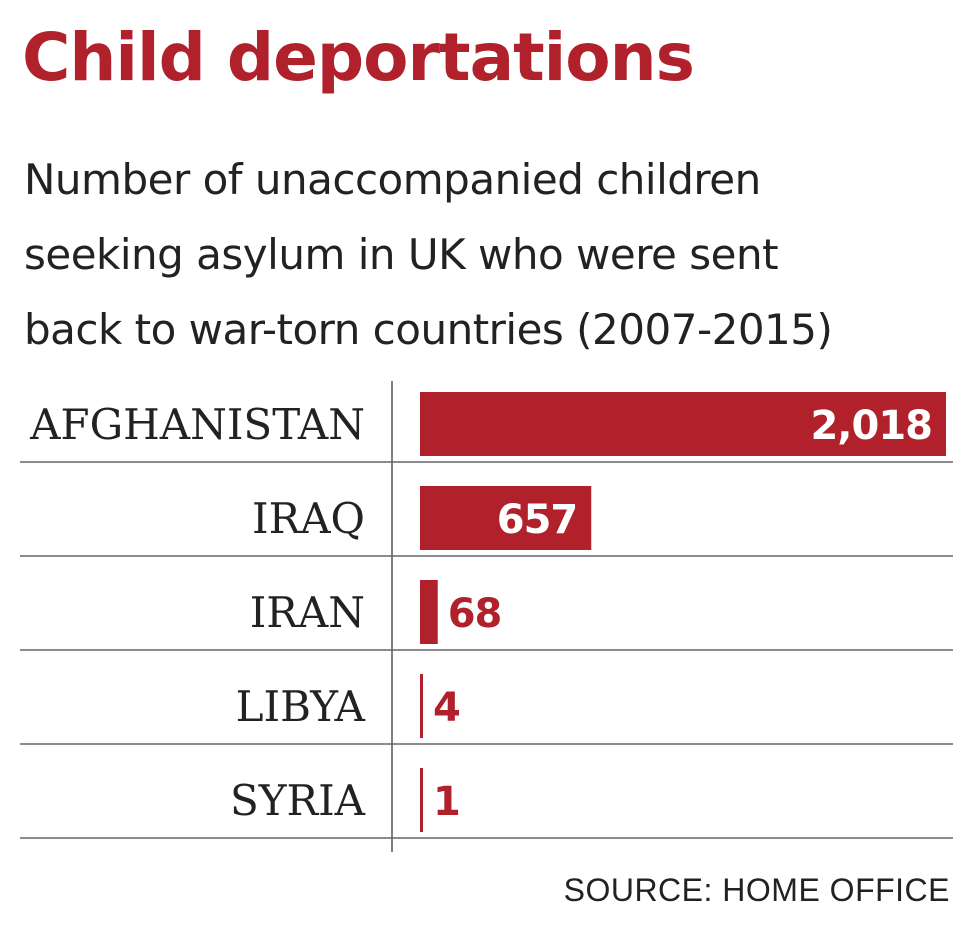 This screenshot has height=935, width=980. I want to click on subtitle-line: back to war-torn countries (2007-2015), so click(428, 329).